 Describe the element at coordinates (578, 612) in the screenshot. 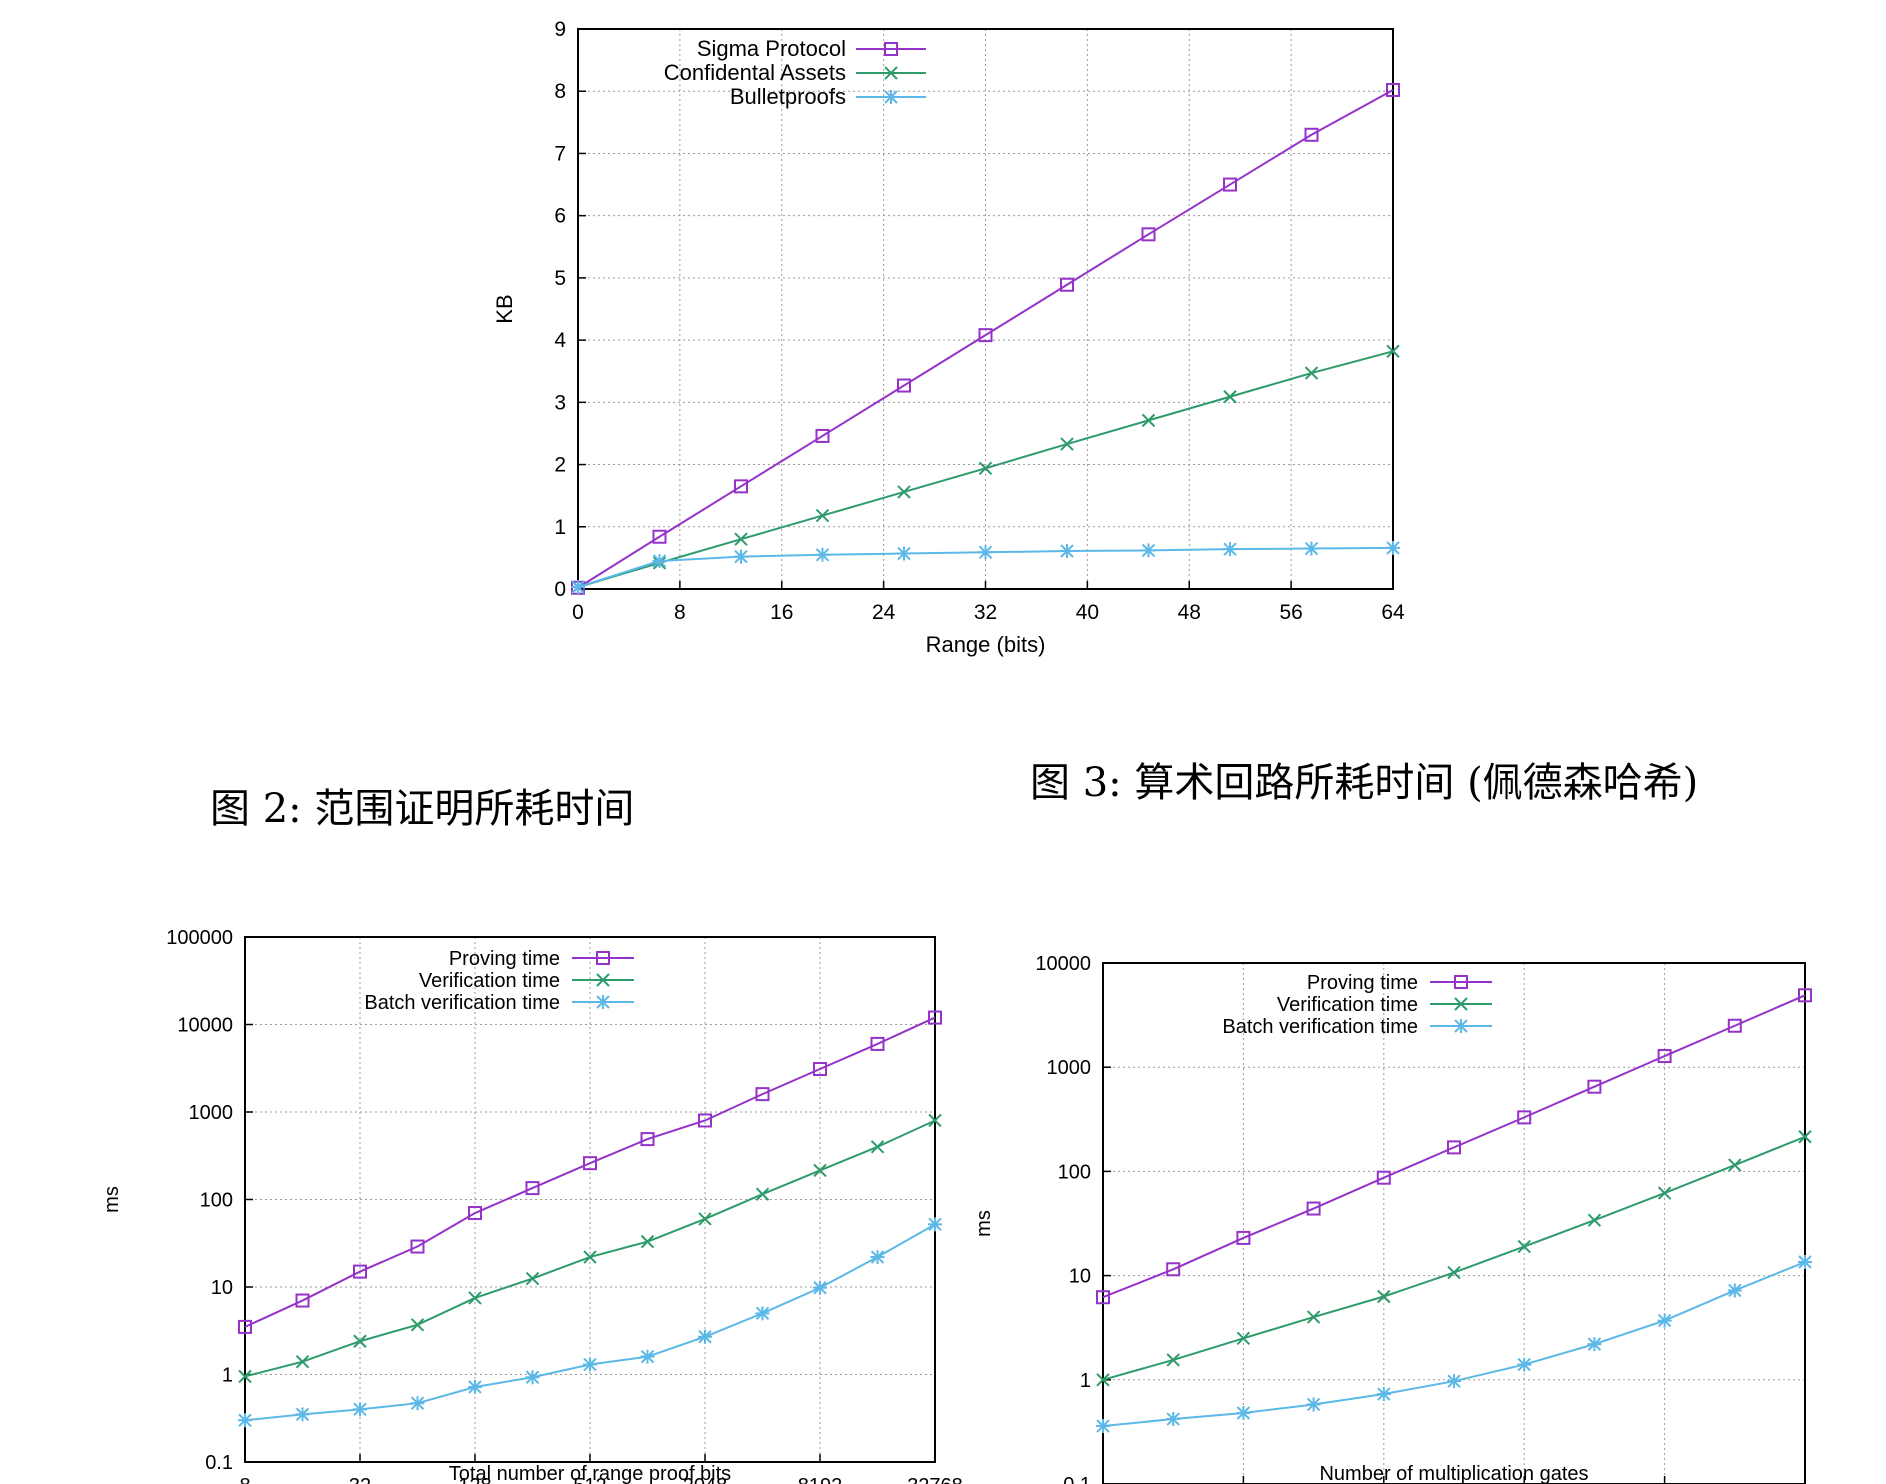

I see `x-tick-label: 0` at that location.